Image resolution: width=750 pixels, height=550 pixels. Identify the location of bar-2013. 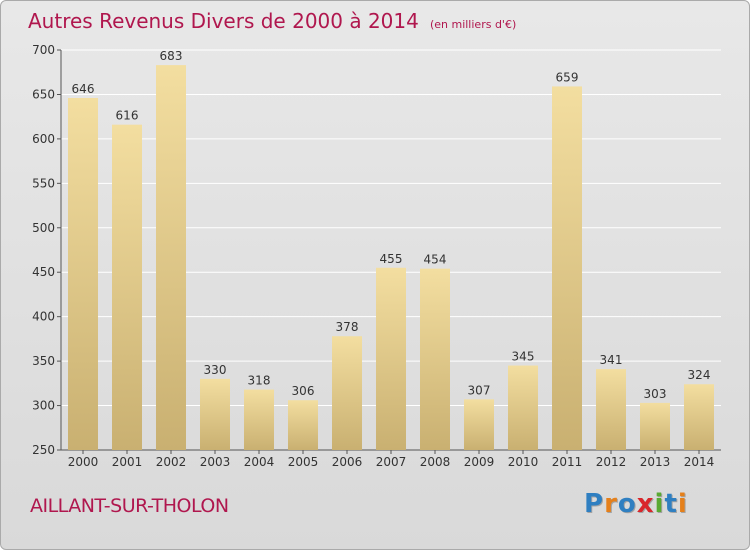
(655, 426).